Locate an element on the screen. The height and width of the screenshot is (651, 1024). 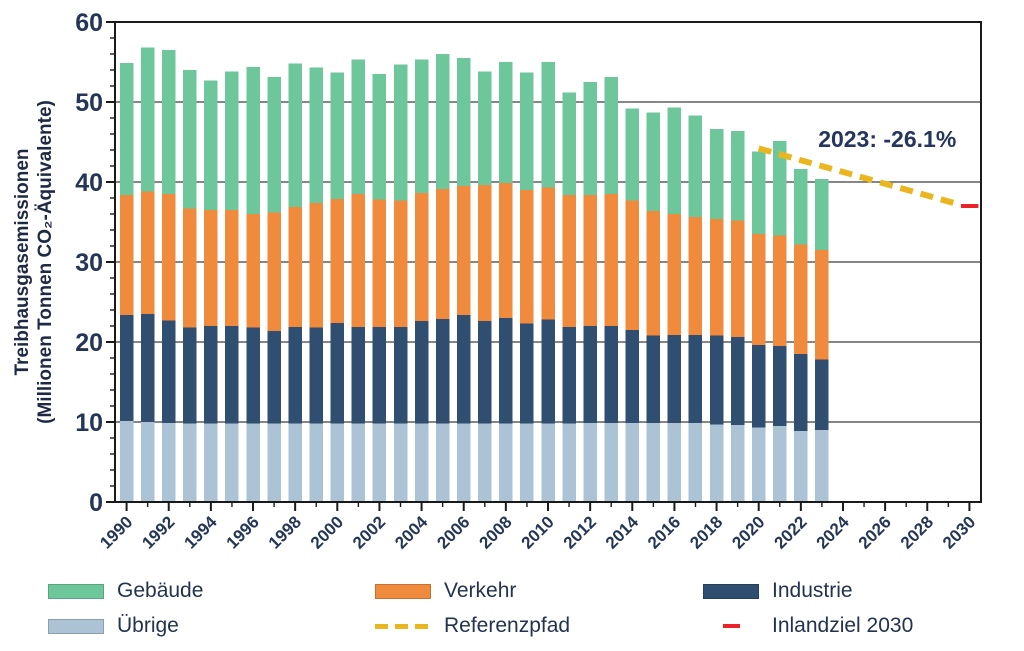
bar-2018 is located at coordinates (716, 315).